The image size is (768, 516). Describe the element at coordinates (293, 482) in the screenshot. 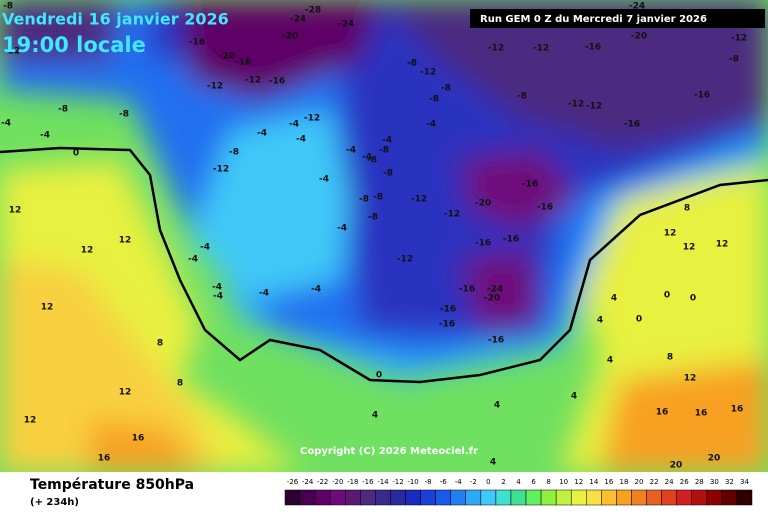

I see `scale-label: -26` at that location.